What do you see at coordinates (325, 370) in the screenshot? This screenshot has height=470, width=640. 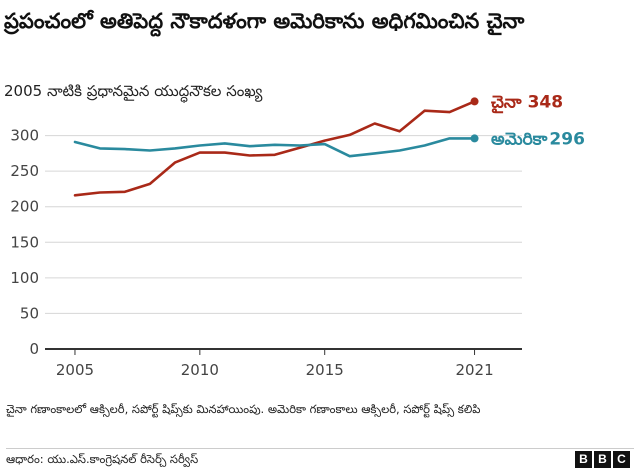 I see `x-tick-label: 2015` at bounding box center [325, 370].